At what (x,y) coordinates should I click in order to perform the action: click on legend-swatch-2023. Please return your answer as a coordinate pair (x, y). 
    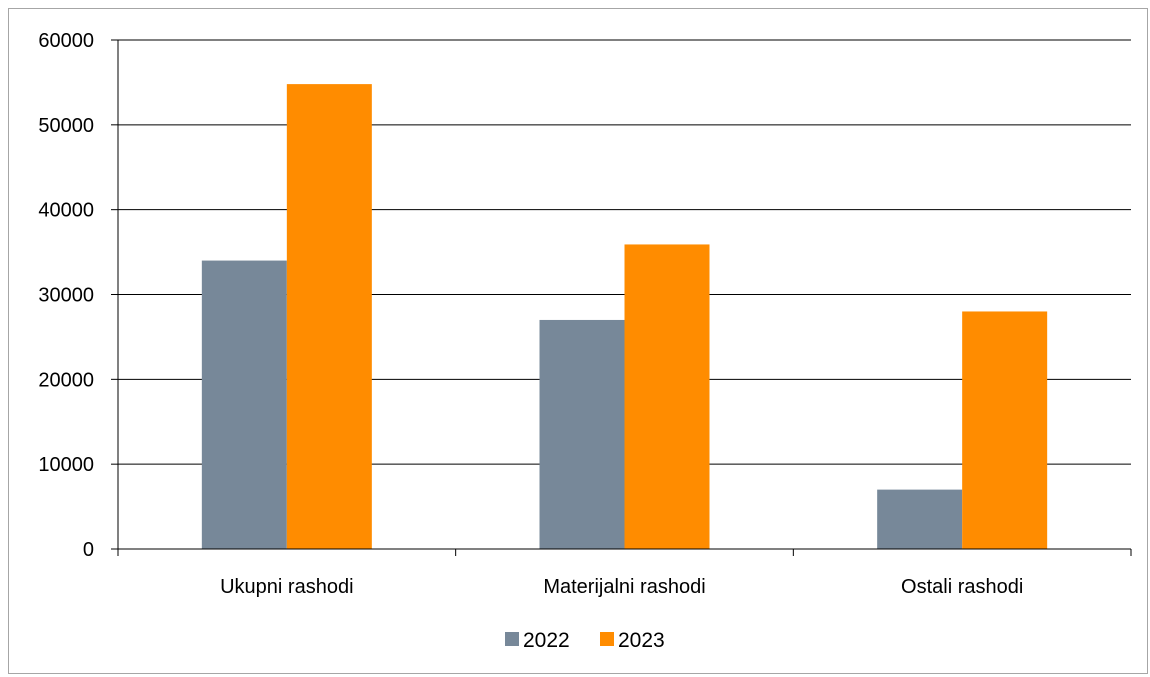
    Looking at the image, I should click on (607, 639).